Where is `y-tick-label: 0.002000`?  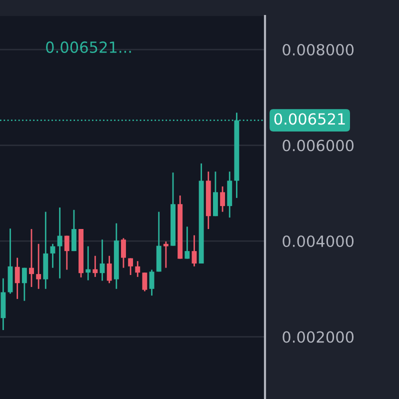 y-tick-label: 0.002000 is located at coordinates (318, 337).